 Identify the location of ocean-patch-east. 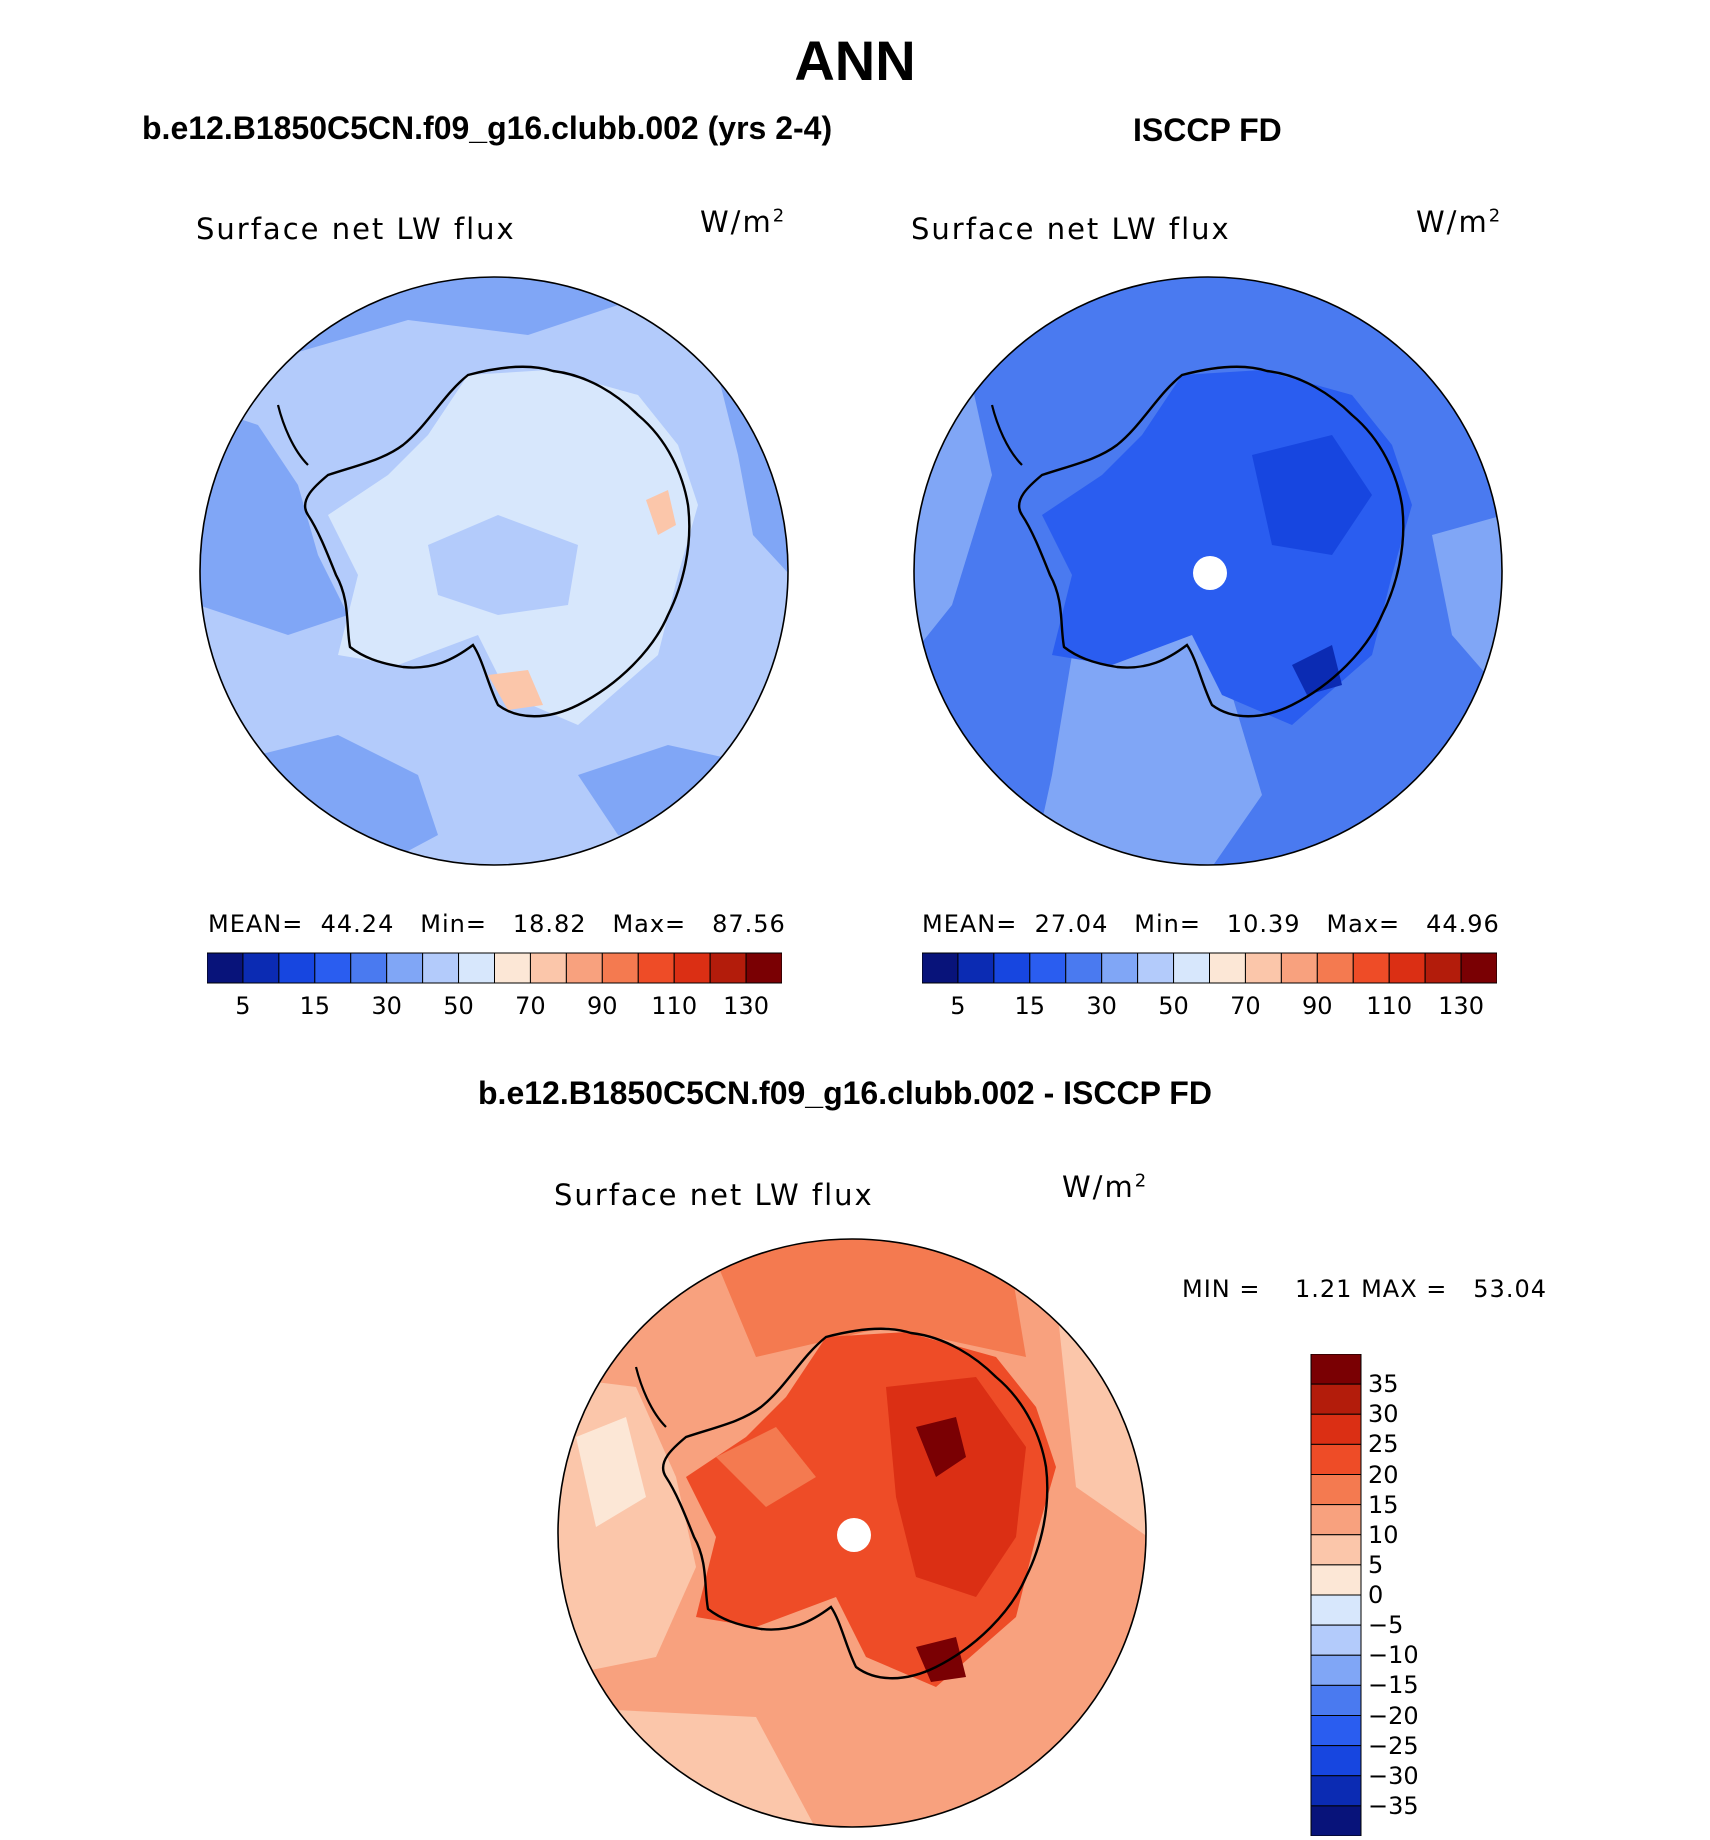
(1467, 605).